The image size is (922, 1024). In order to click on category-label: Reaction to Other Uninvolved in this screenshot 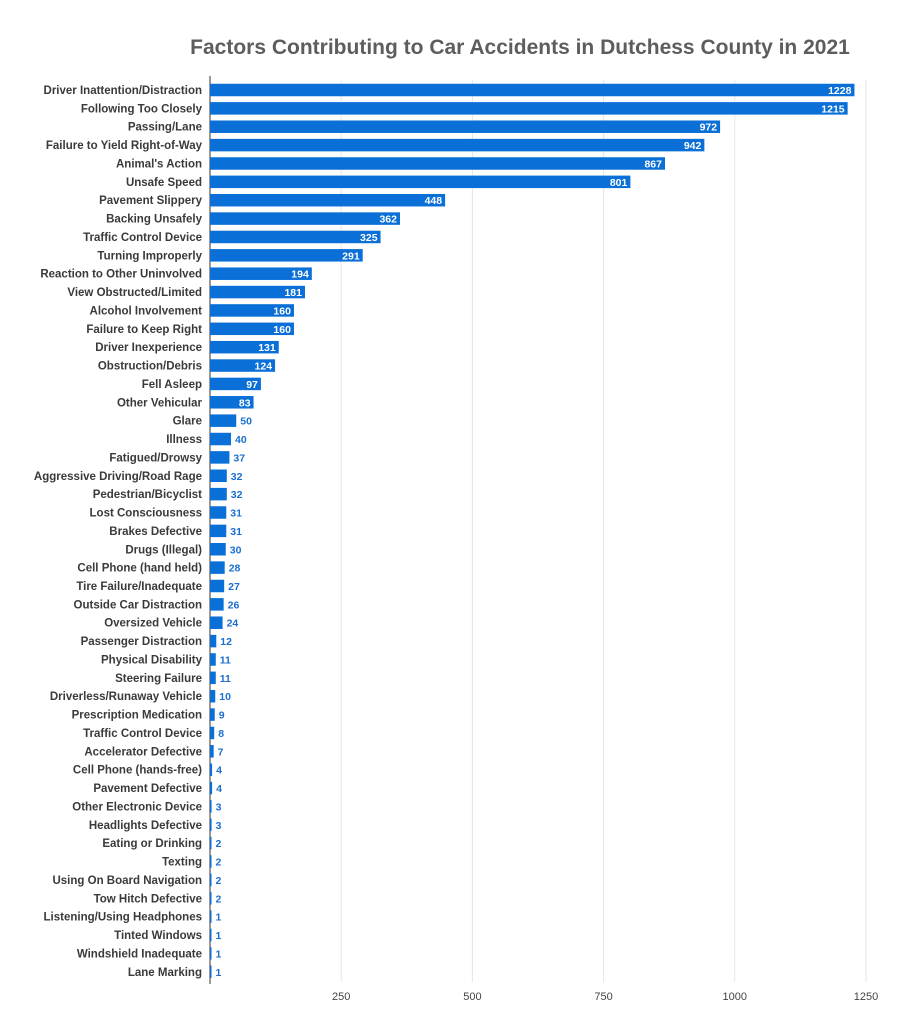, I will do `click(121, 275)`.